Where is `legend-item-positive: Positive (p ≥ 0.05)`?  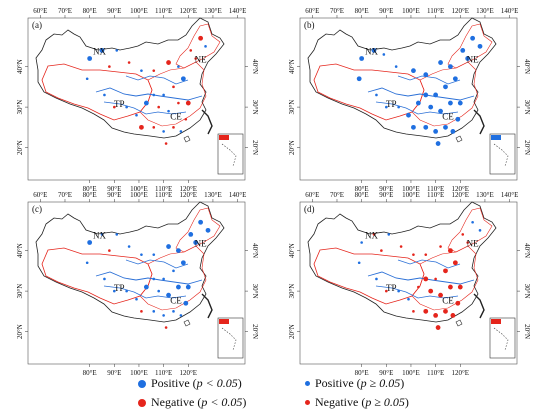
legend-item-positive: Positive (p ≥ 0.05) is located at coordinates (354, 383).